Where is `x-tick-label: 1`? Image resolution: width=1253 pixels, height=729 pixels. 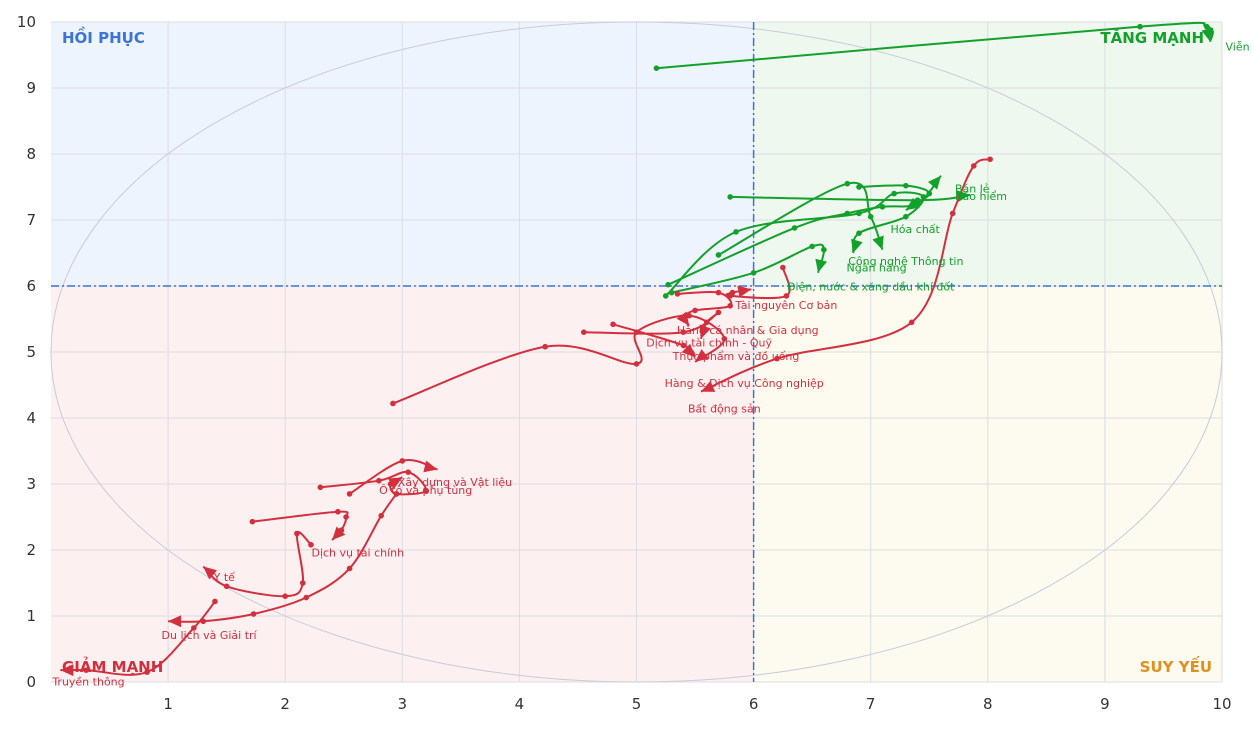
x-tick-label: 1 is located at coordinates (168, 704).